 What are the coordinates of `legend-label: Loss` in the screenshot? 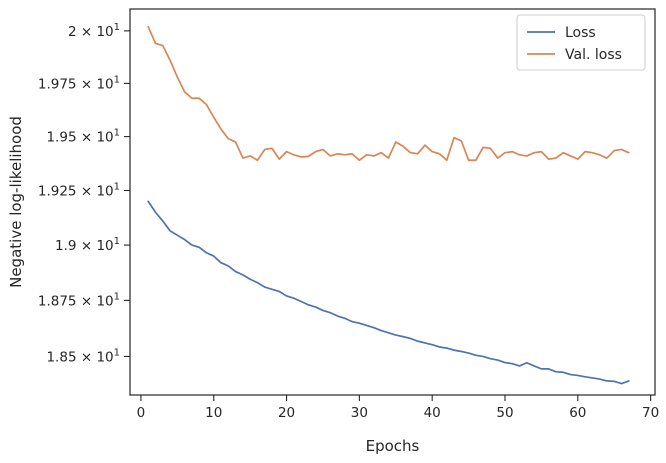 It's located at (580, 33).